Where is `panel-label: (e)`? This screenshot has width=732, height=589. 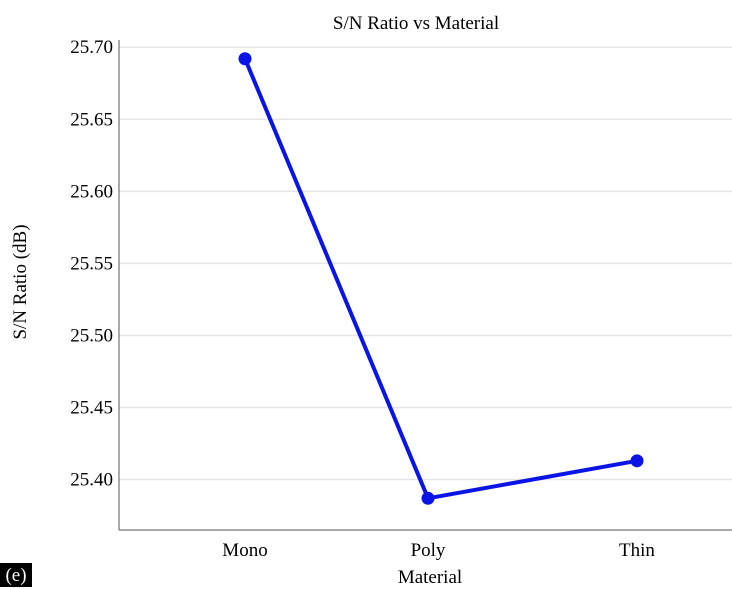 panel-label: (e) is located at coordinates (16, 575).